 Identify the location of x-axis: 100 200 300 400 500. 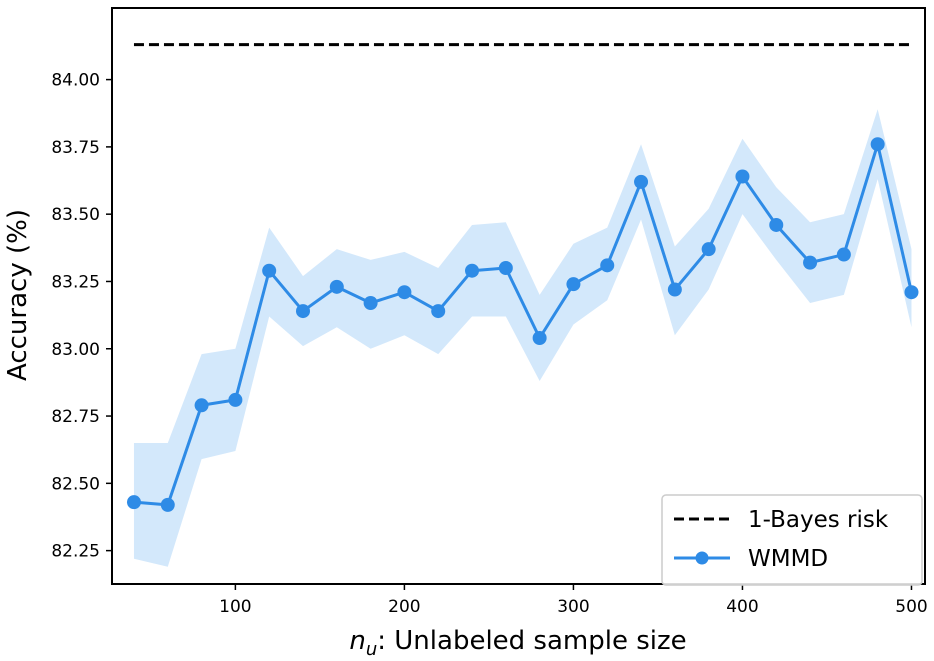
(573, 600).